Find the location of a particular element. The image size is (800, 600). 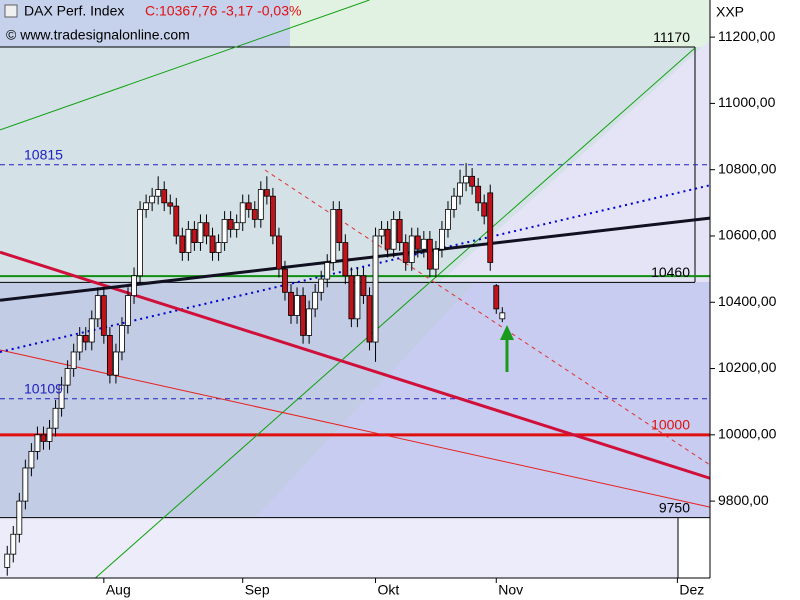

axis-unit: XXP is located at coordinates (730, 12).